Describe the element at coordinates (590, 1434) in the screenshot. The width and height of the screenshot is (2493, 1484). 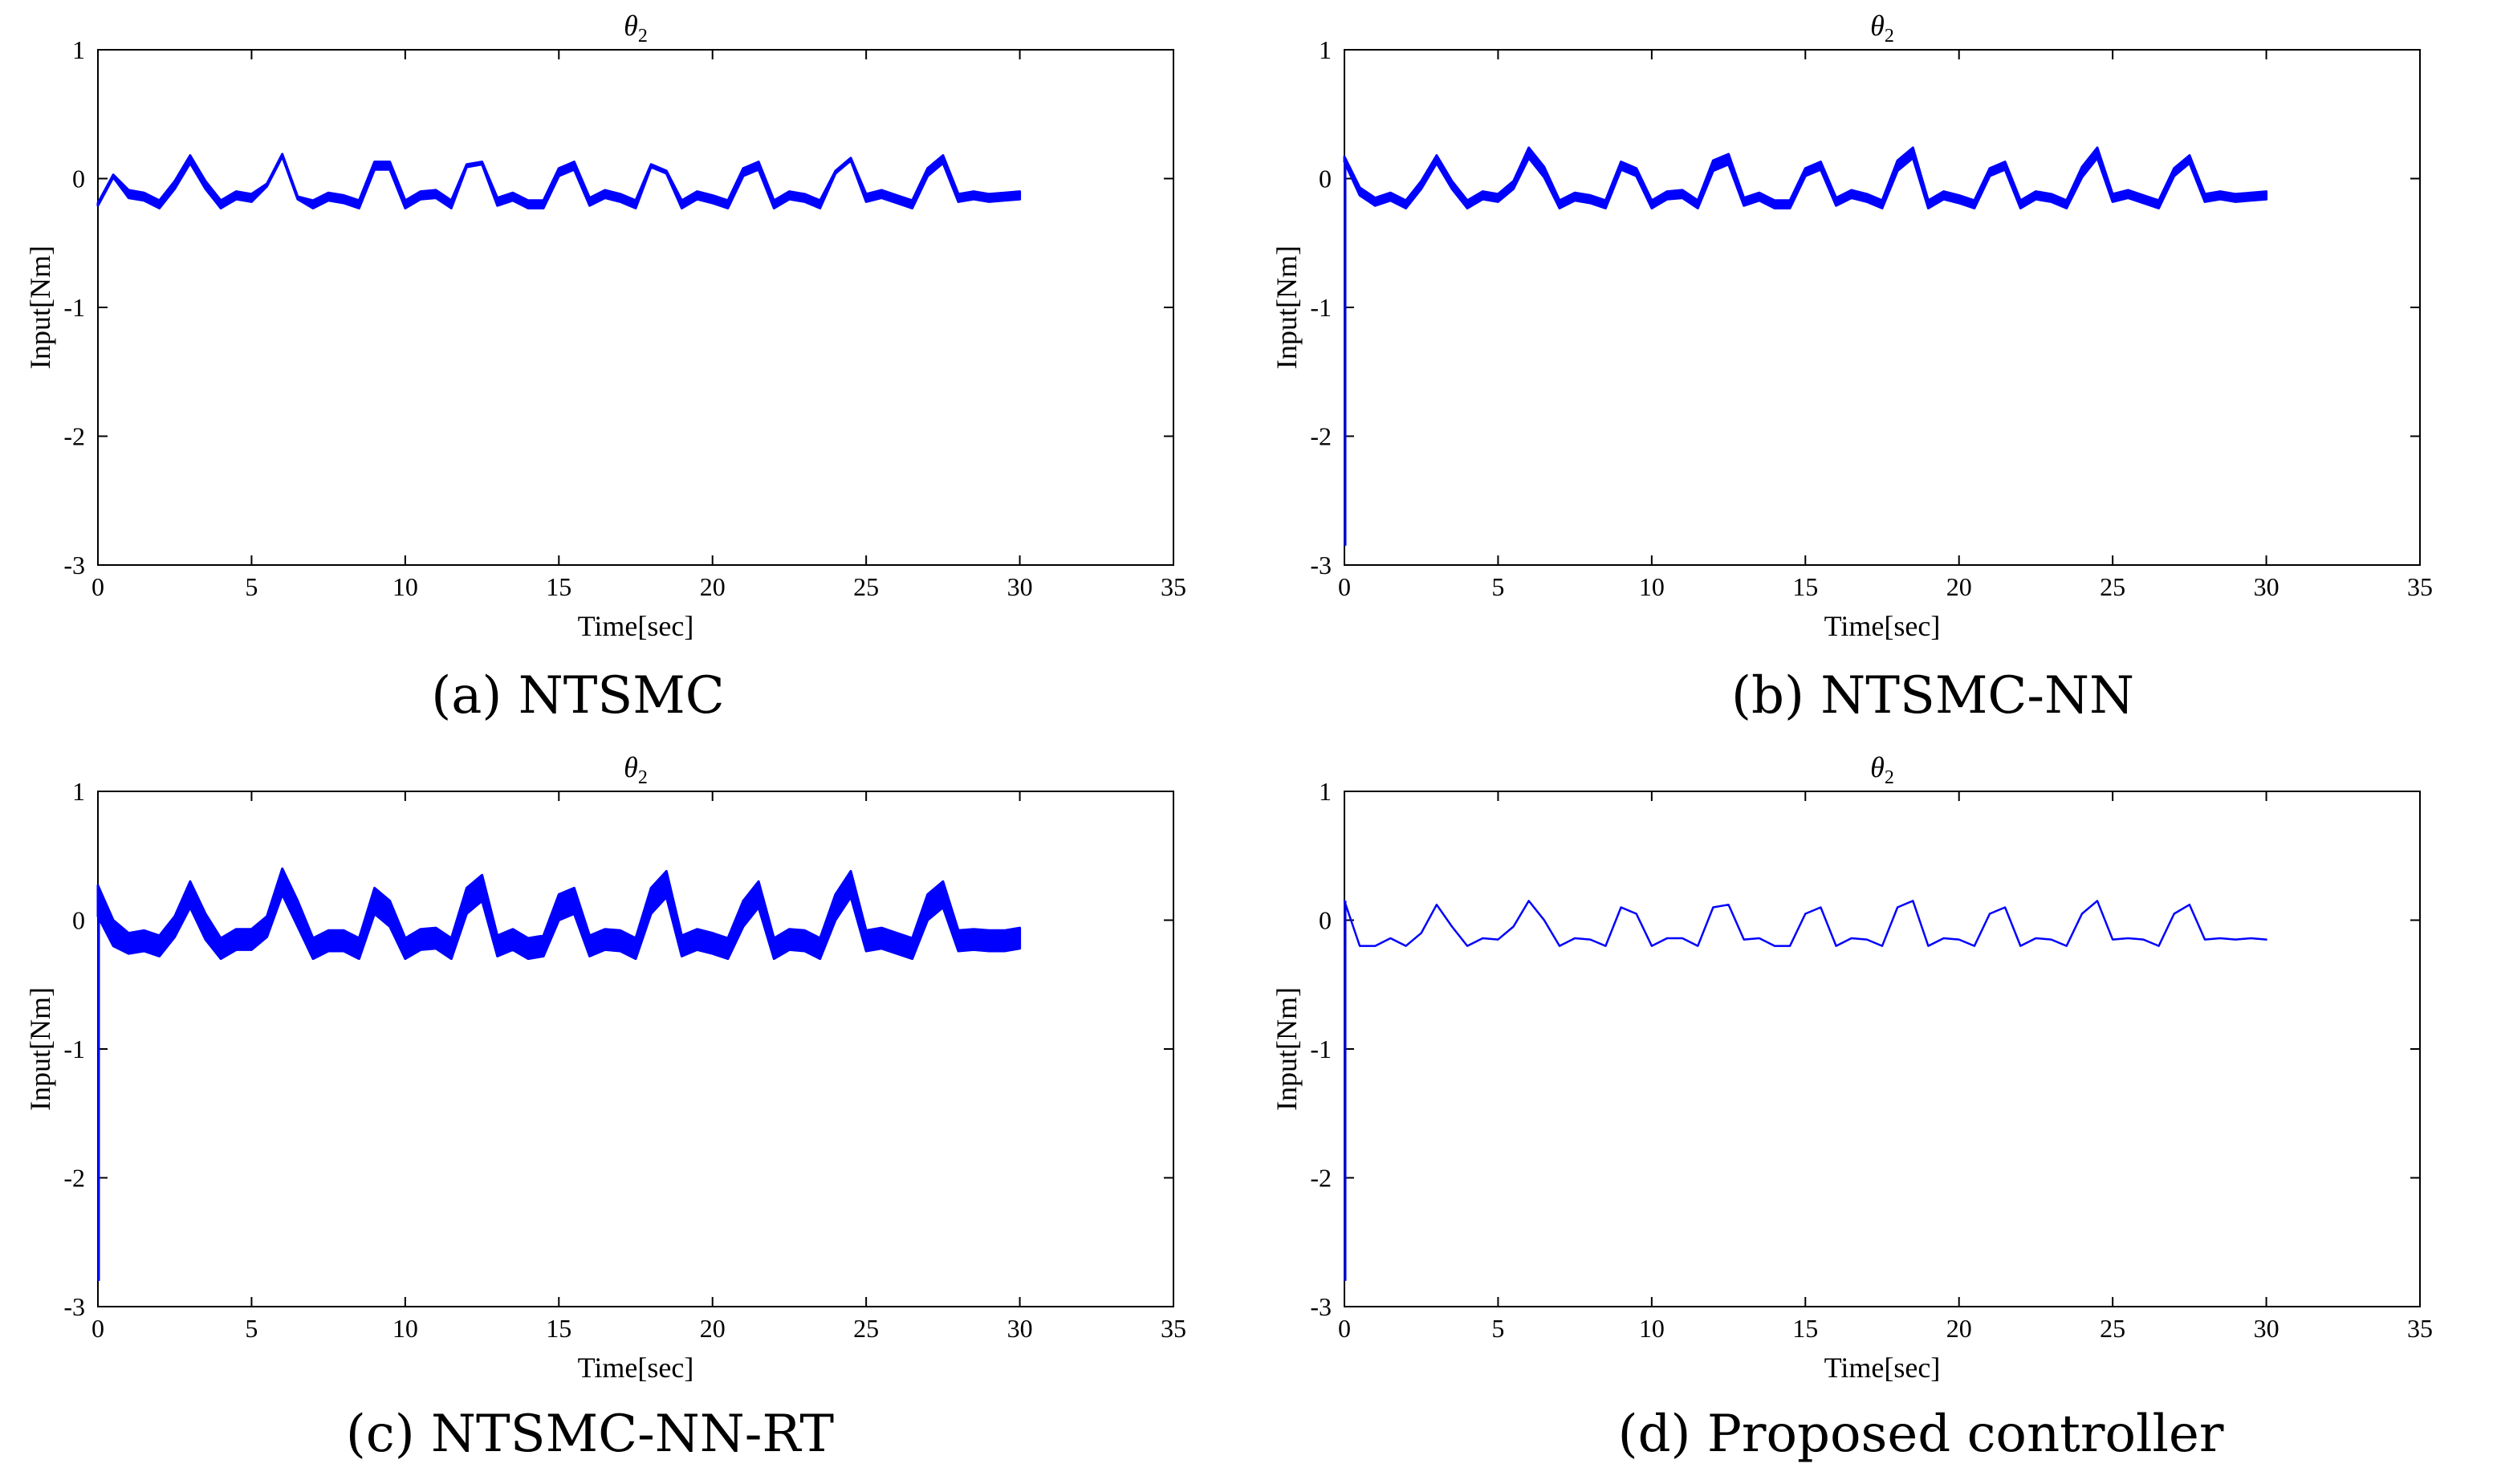
I see `caption-c: (c) NTSMC-NN-RT` at that location.